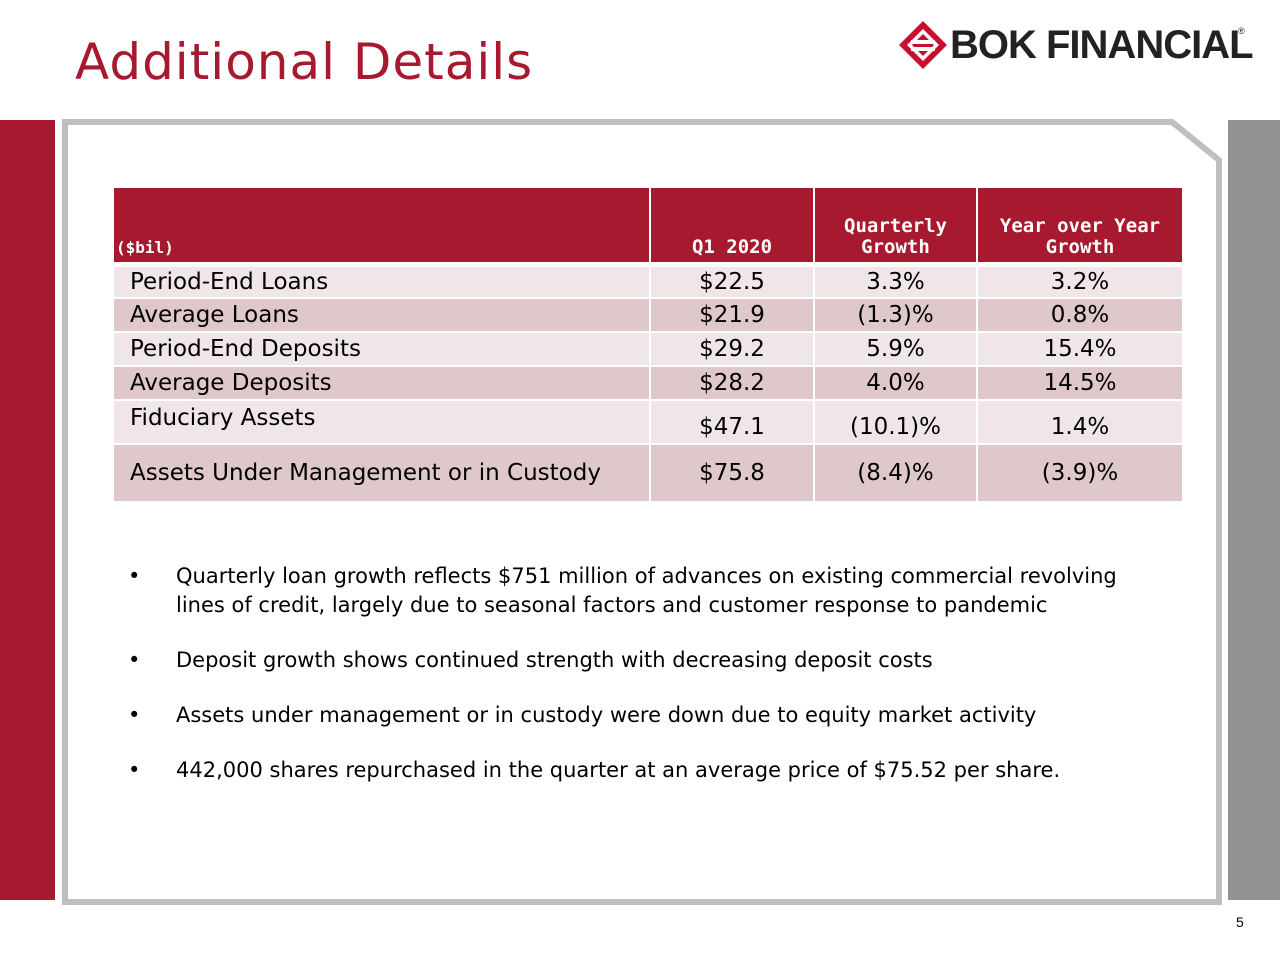 This screenshot has height=960, width=1280. I want to click on row-label: Period-End Loans, so click(382, 281).